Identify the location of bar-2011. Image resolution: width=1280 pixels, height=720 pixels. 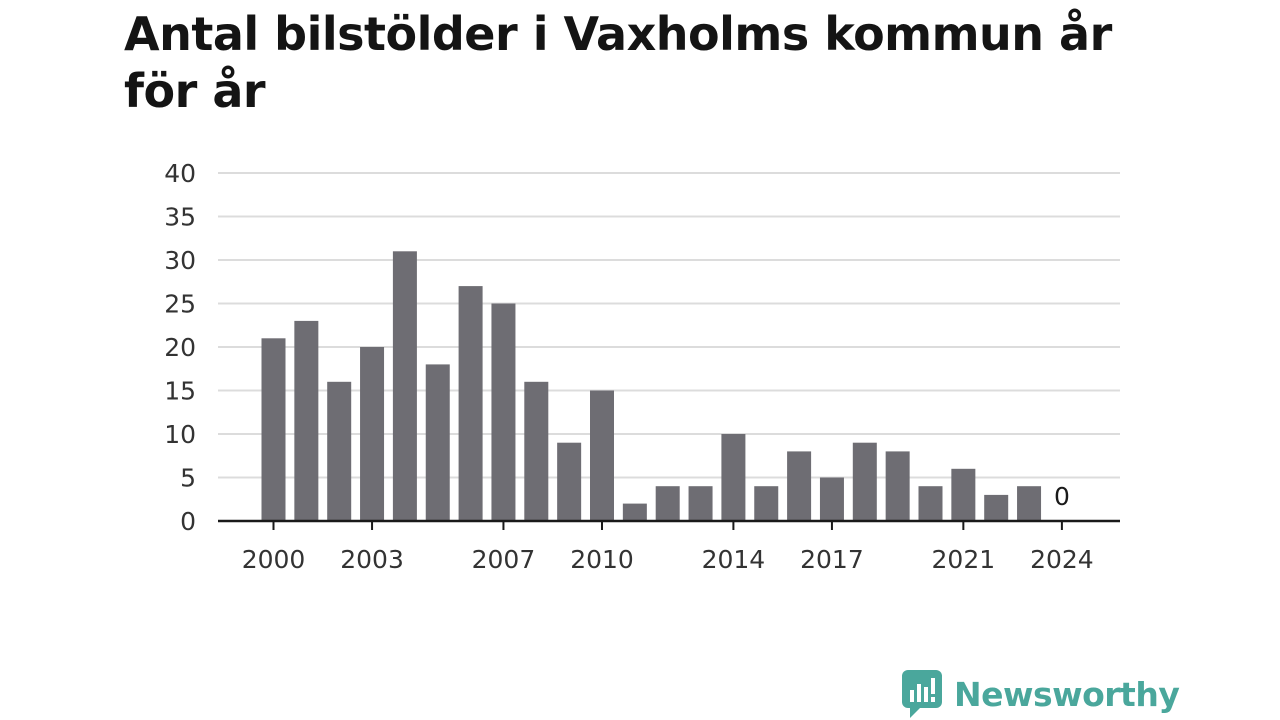
(634, 512).